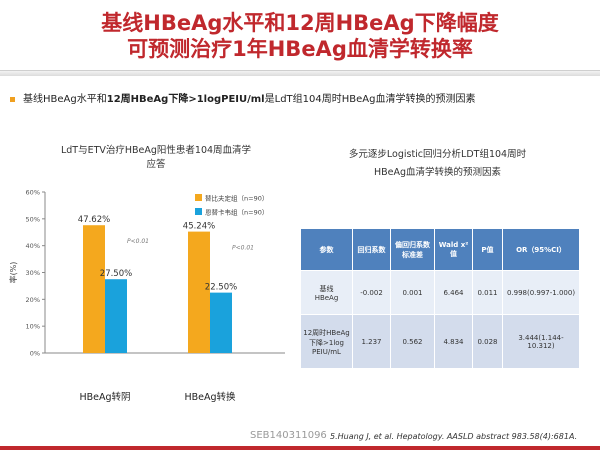 Image resolution: width=600 pixels, height=450 pixels. What do you see at coordinates (453, 292) in the screenshot?
I see `cell-wald: 6.464` at bounding box center [453, 292].